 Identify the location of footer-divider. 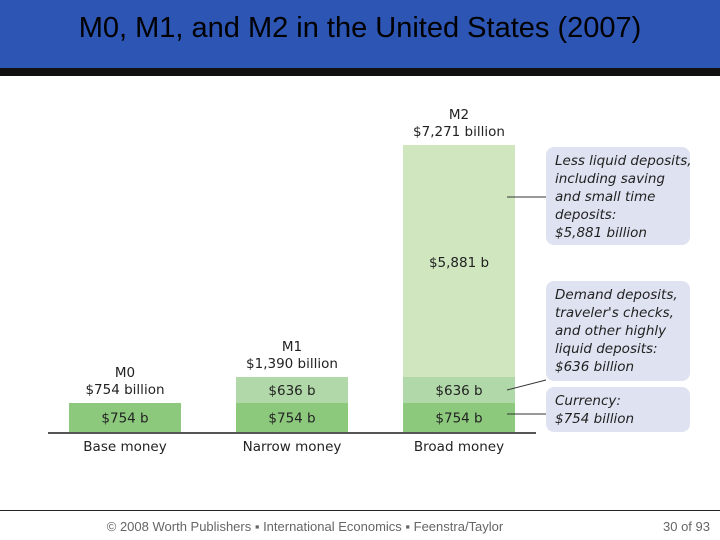
(360, 510).